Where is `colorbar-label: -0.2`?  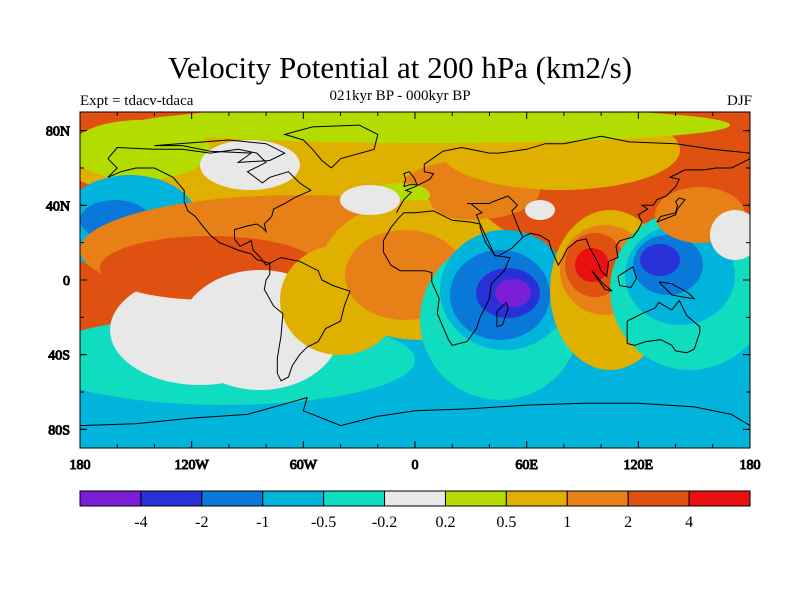 colorbar-label: -0.2 is located at coordinates (384, 522).